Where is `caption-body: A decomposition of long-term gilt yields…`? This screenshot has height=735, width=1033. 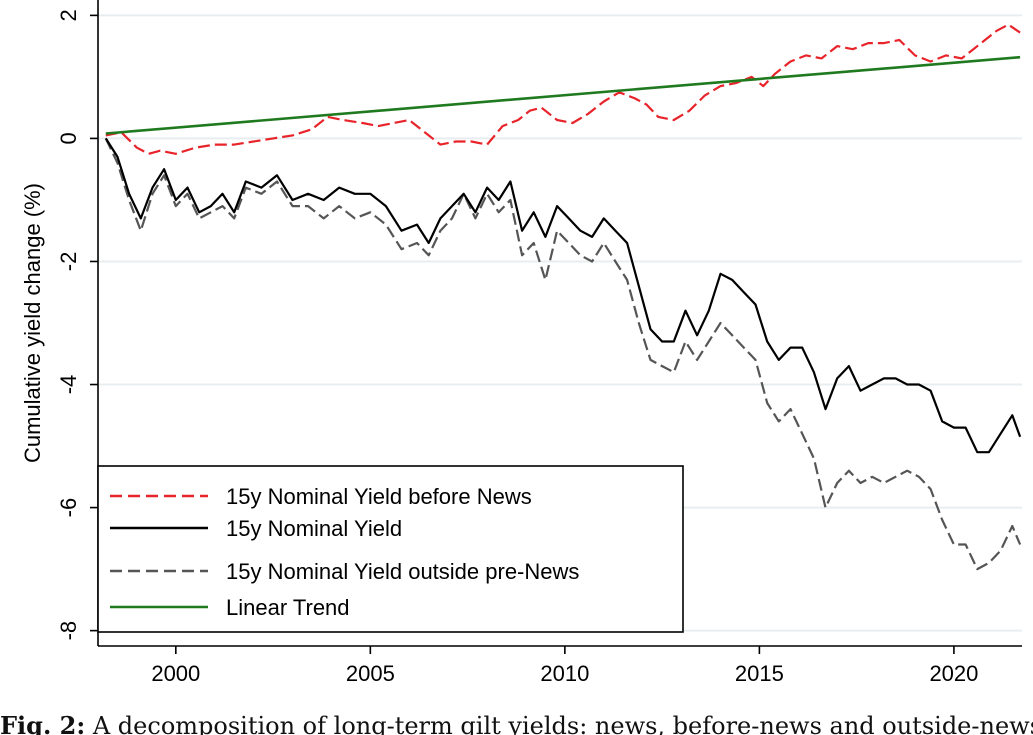 caption-body: A decomposition of long-term gilt yields… is located at coordinates (559, 723).